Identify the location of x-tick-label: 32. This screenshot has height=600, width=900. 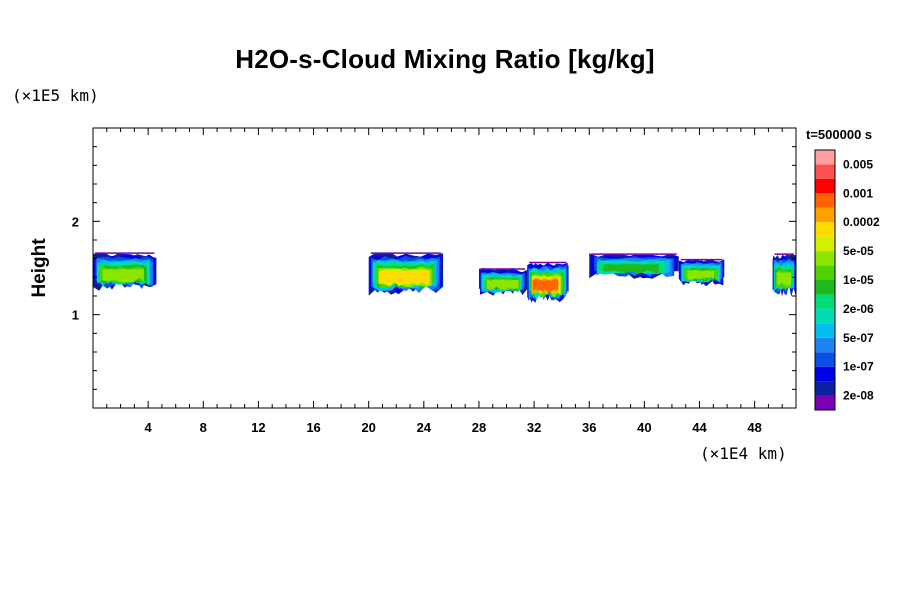
(534, 427).